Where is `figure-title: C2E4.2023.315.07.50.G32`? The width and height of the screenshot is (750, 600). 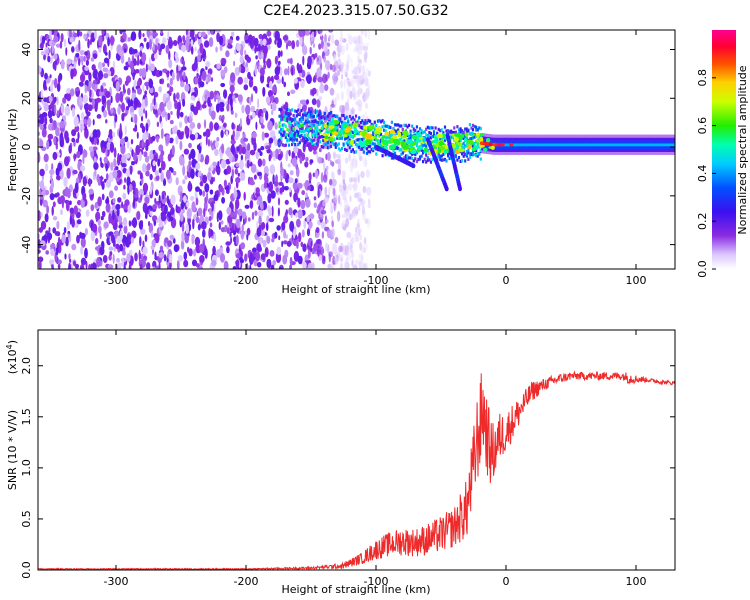 figure-title: C2E4.2023.315.07.50.G32 is located at coordinates (355, 11).